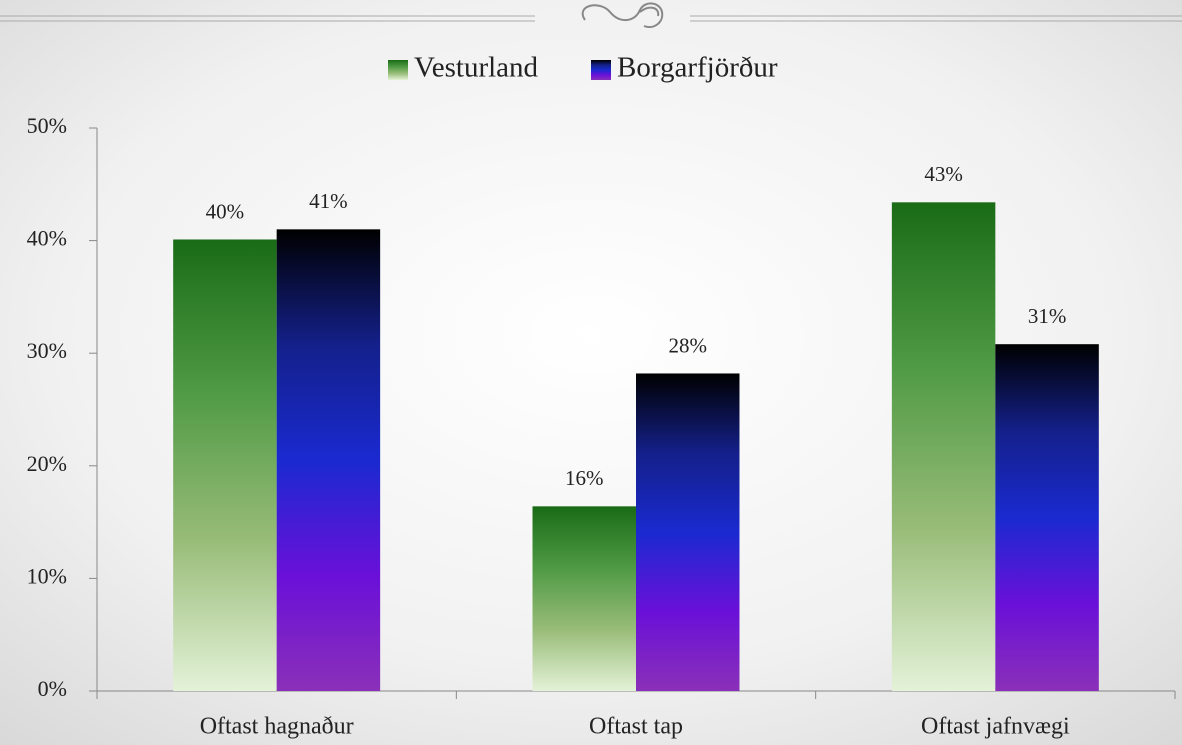 Image resolution: width=1182 pixels, height=745 pixels. Describe the element at coordinates (47, 238) in the screenshot. I see `y-tick-label: 40%` at that location.